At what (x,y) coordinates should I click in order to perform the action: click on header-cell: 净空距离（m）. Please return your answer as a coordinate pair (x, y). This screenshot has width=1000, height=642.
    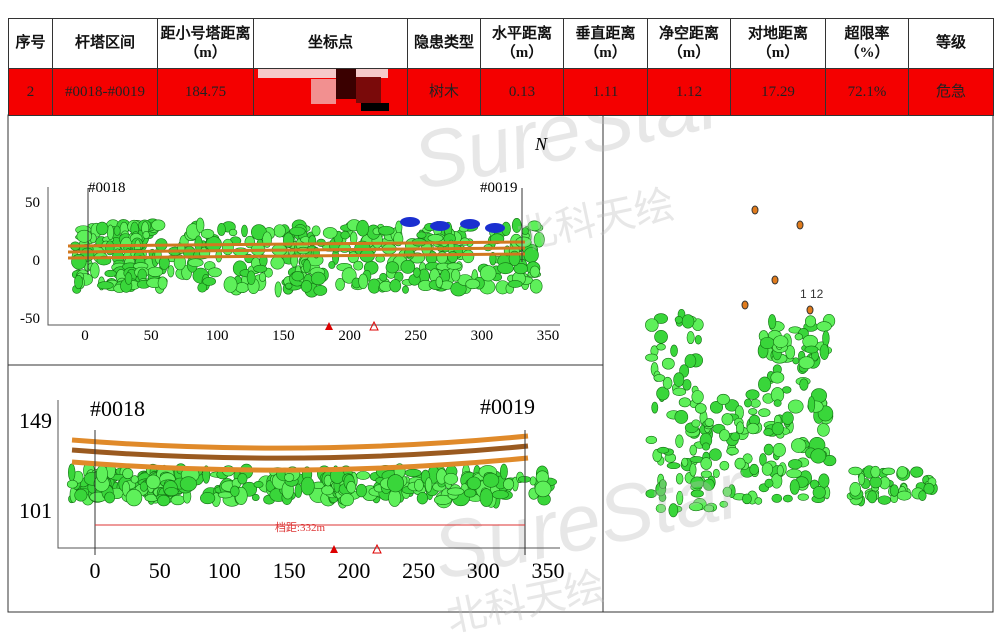
    Looking at the image, I should click on (689, 43).